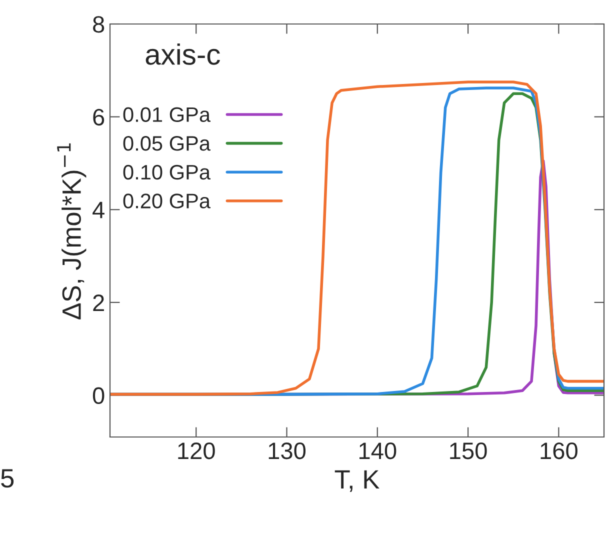  What do you see at coordinates (98, 117) in the screenshot?
I see `y-tick-label: 6` at bounding box center [98, 117].